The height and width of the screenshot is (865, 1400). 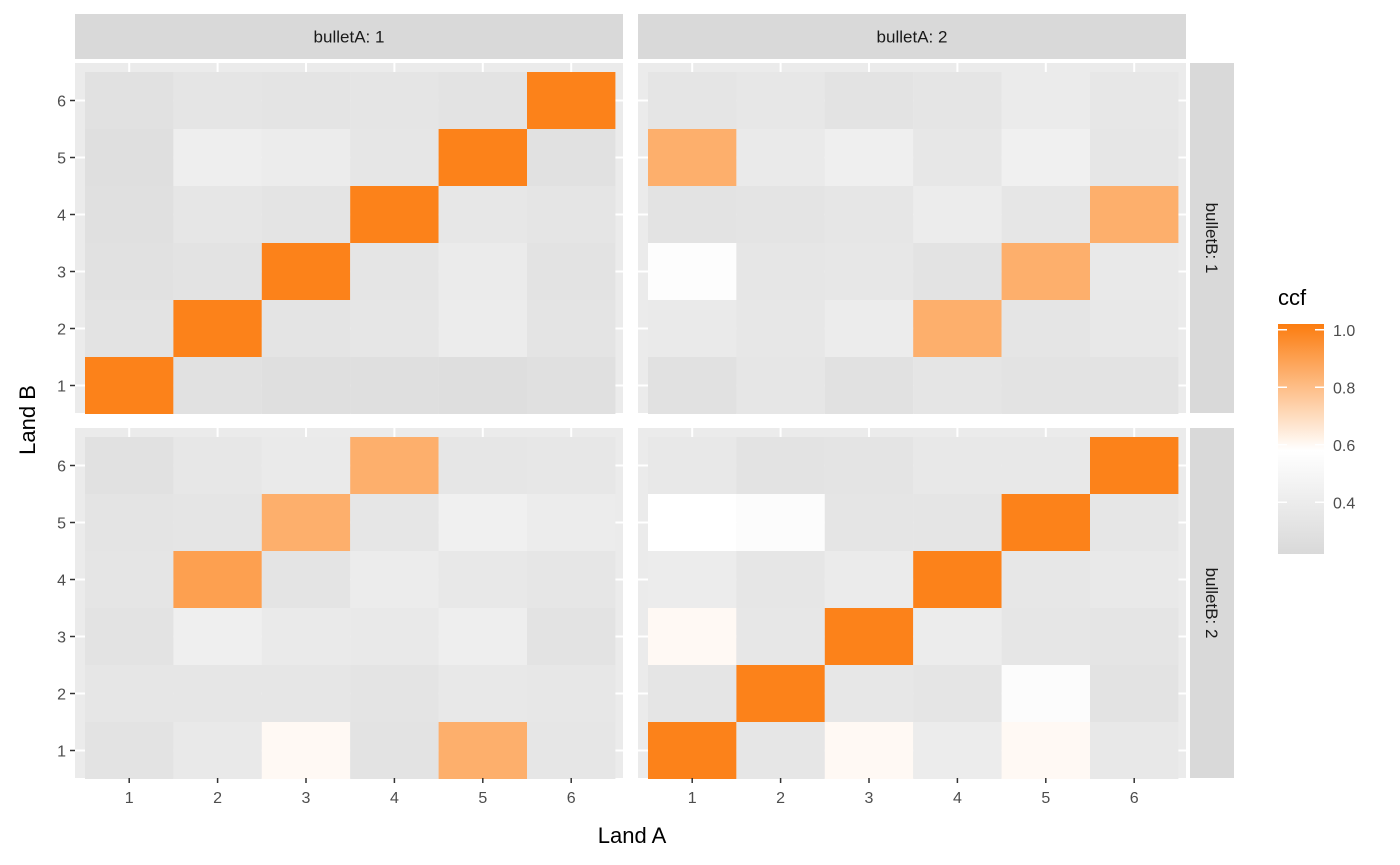 What do you see at coordinates (1316, 419) in the screenshot?
I see `legend: ccf 1.0 0.8 0.6 0.4` at bounding box center [1316, 419].